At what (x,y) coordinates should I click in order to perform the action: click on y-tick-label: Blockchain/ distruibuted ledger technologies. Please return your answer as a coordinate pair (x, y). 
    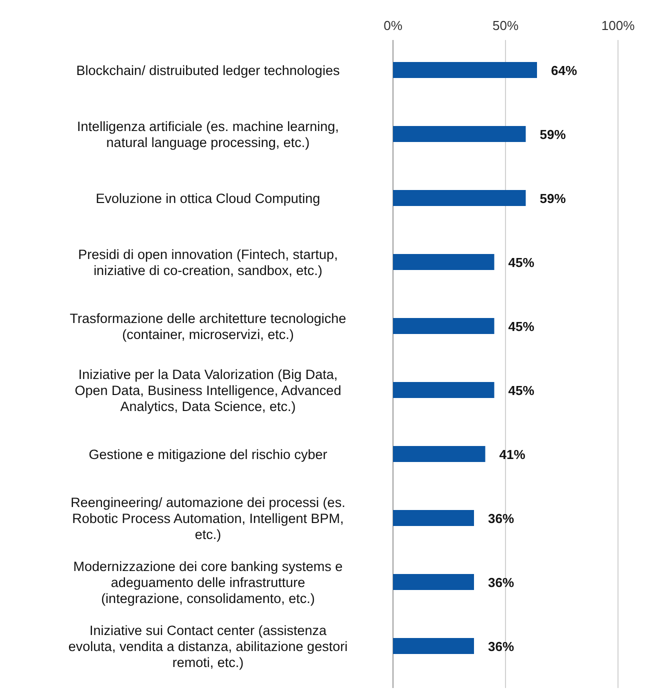
    Looking at the image, I should click on (208, 70).